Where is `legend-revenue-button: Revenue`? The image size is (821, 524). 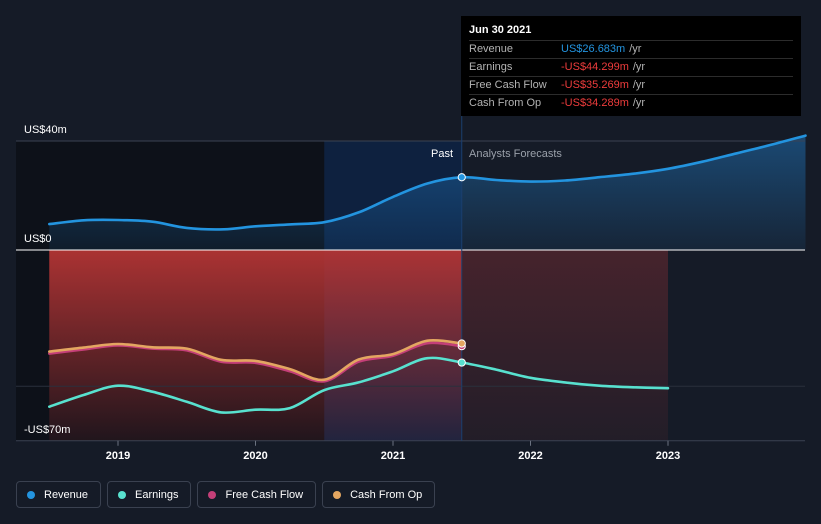
legend-revenue-button: Revenue is located at coordinates (59, 494).